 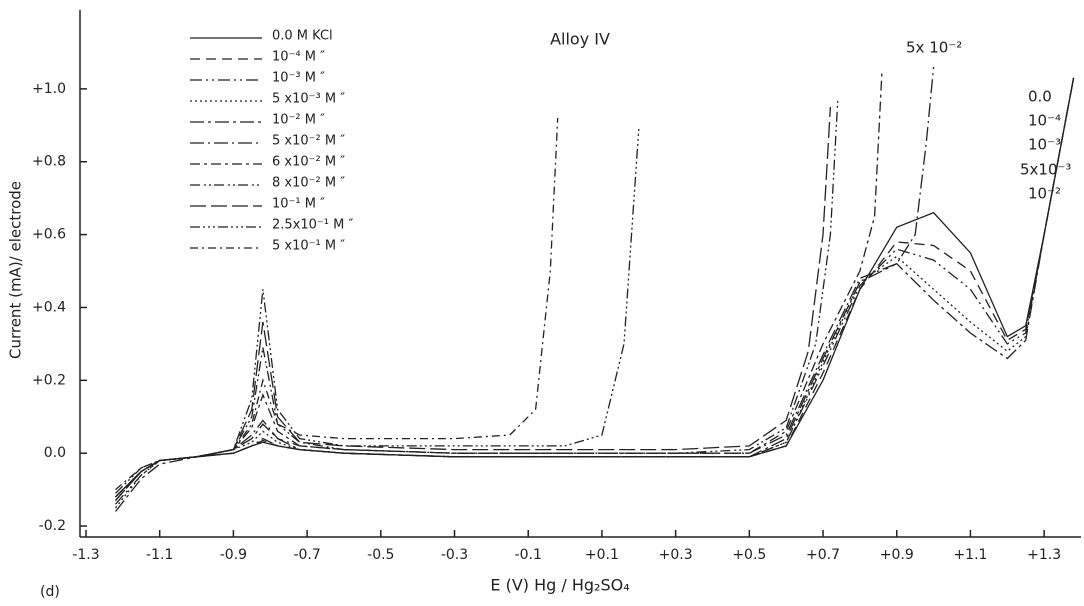 I want to click on legend-label: 10⁻² M ″, so click(x=298, y=120).